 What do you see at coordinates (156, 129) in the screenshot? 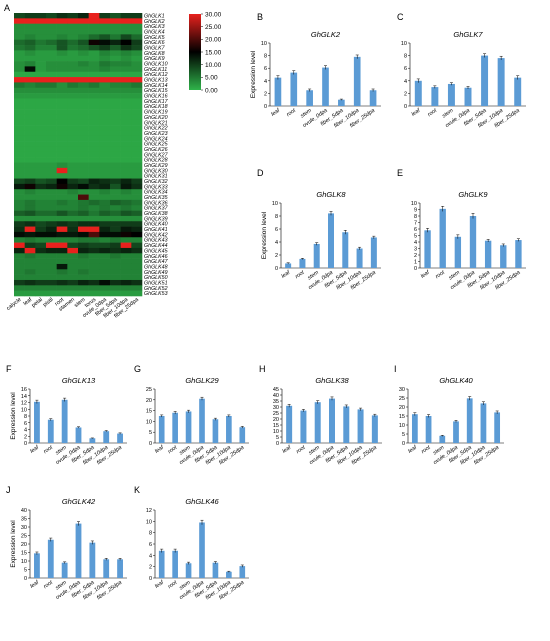
I see `gene-label: GhGLK22` at bounding box center [156, 129].